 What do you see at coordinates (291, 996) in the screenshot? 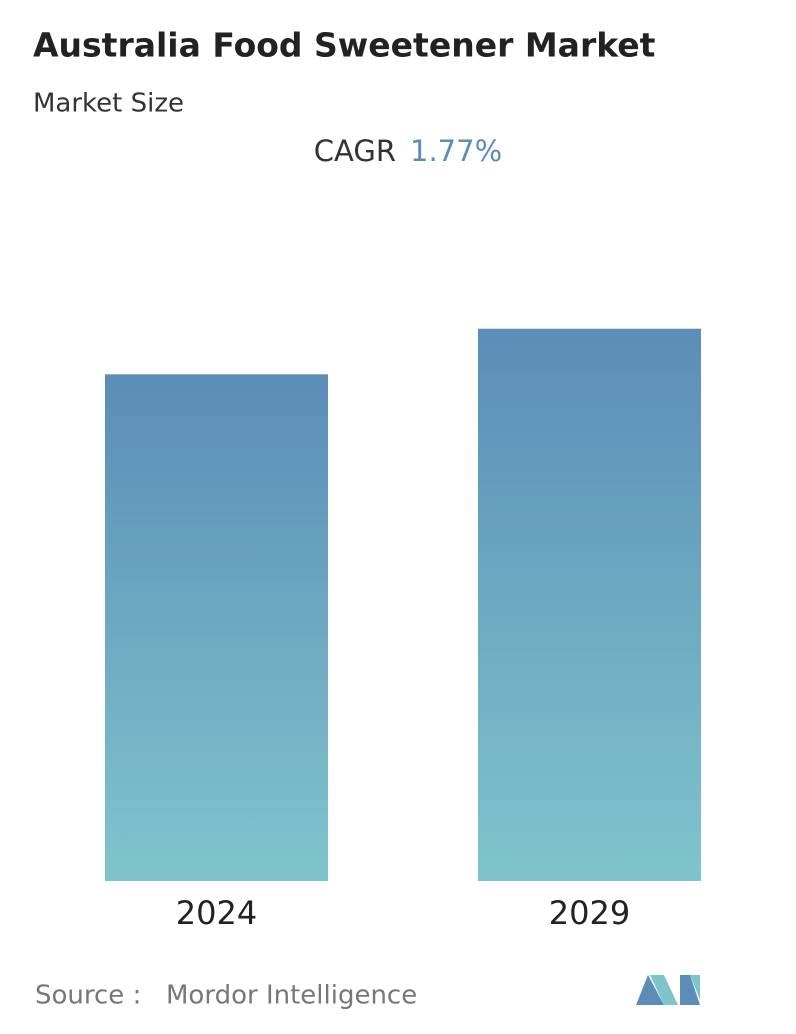
I see `source: Mordor Intelligence` at bounding box center [291, 996].